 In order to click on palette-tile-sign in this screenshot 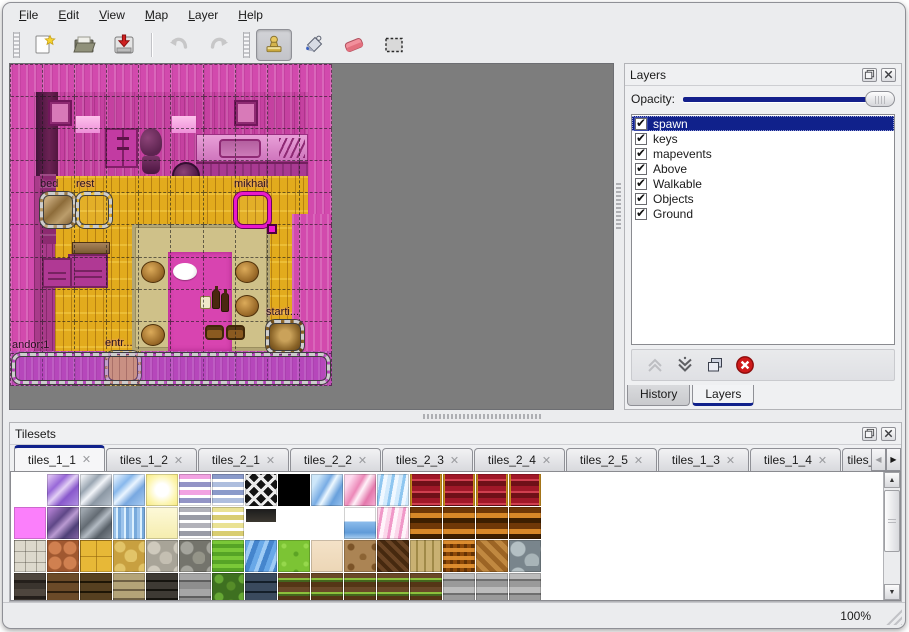, I will do `click(261, 523)`.